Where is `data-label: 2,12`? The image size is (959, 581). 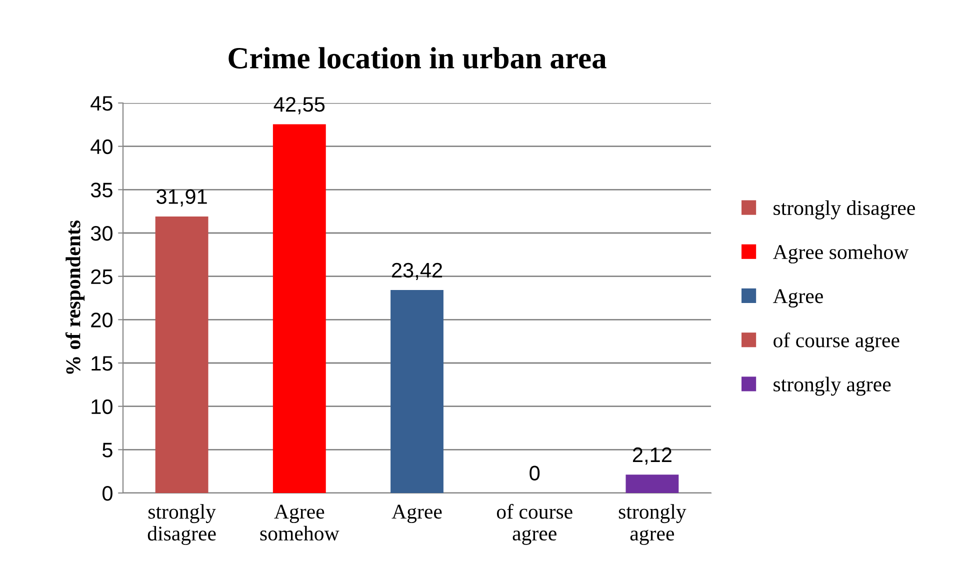
data-label: 2,12 is located at coordinates (652, 456).